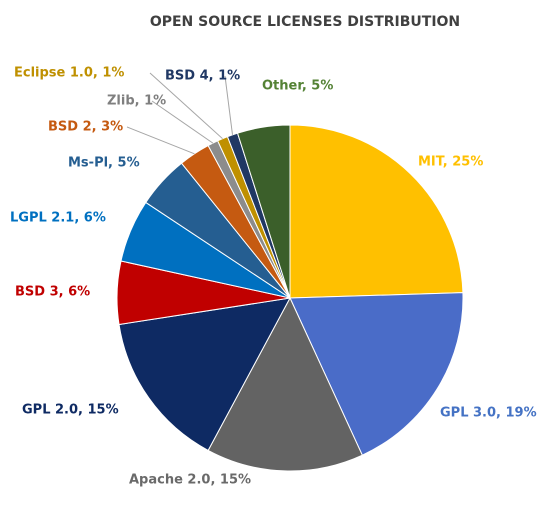  What do you see at coordinates (69, 73) in the screenshot?
I see `data-label: Eclipse 1.0, 1%` at bounding box center [69, 73].